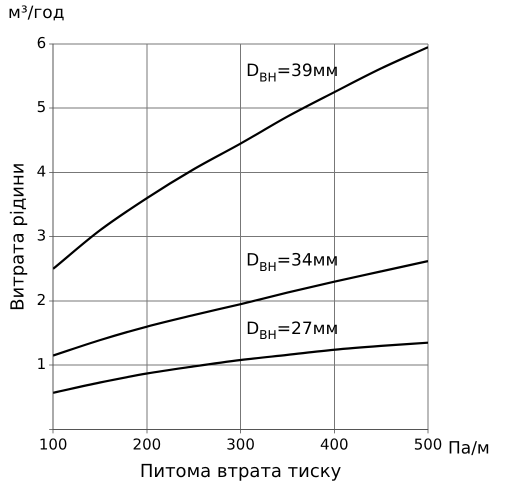  Describe the element at coordinates (41, 299) in the screenshot. I see `y-tick-label: 2` at that location.